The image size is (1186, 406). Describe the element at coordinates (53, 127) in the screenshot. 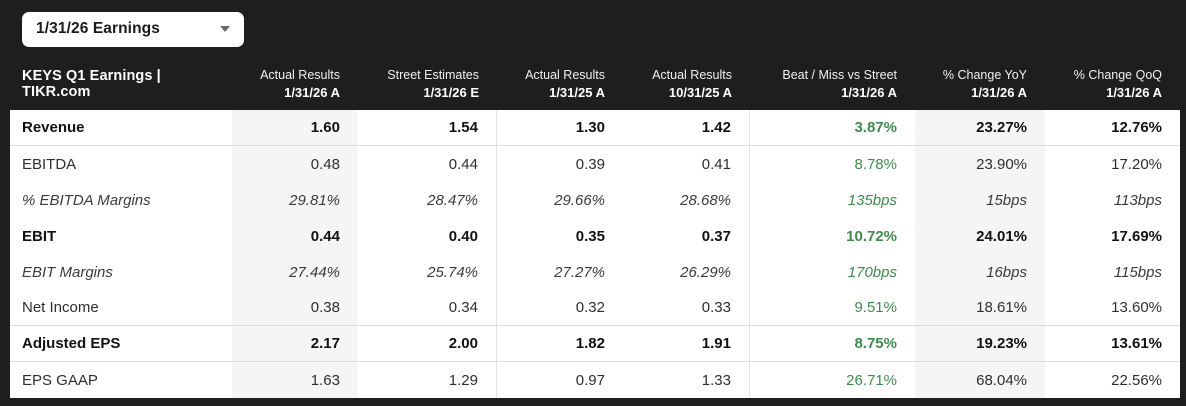

I see `metric-label: Revenue` at that location.